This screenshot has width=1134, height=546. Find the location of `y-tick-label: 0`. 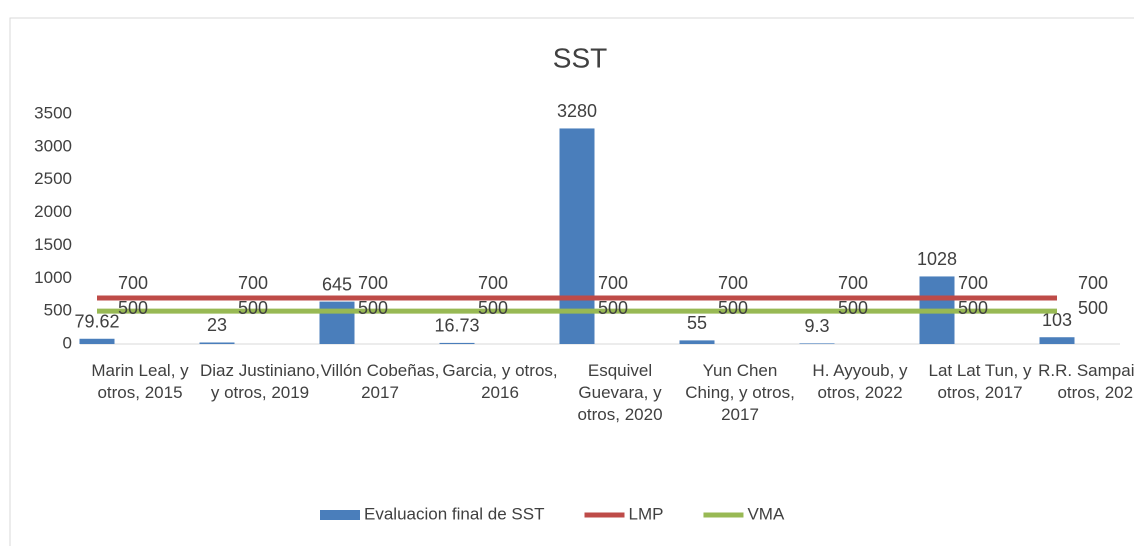

y-tick-label: 0 is located at coordinates (67, 342).